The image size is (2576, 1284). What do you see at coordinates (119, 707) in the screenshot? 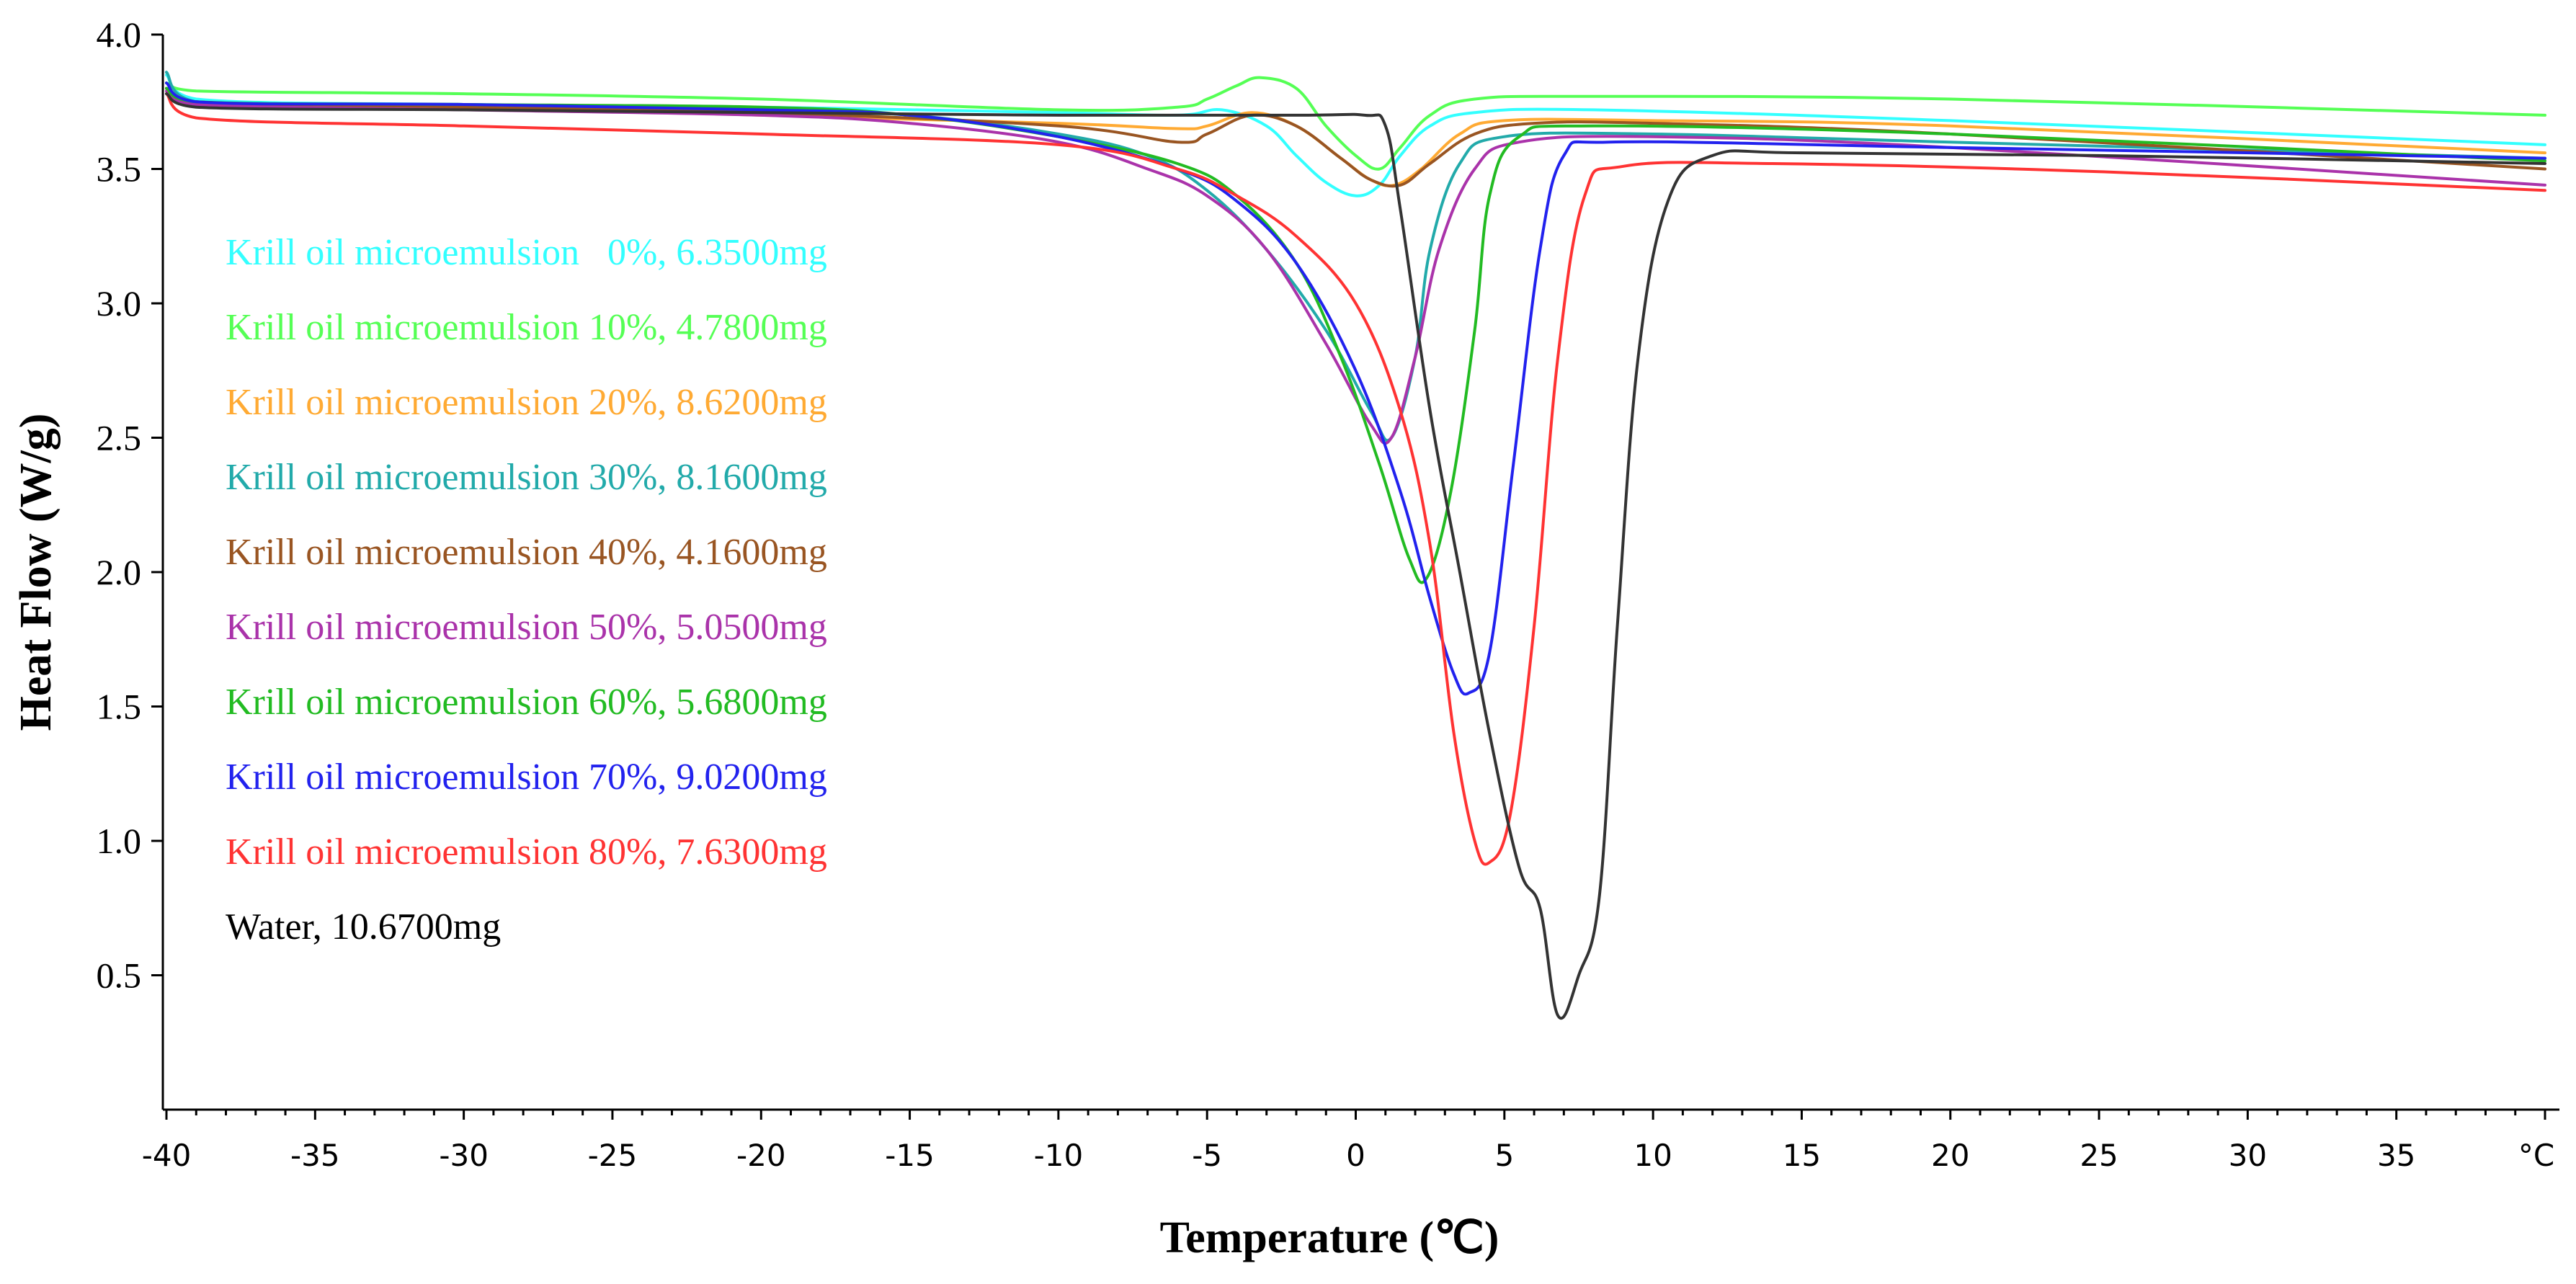
I see `y-tick-label: 1.5` at bounding box center [119, 707].